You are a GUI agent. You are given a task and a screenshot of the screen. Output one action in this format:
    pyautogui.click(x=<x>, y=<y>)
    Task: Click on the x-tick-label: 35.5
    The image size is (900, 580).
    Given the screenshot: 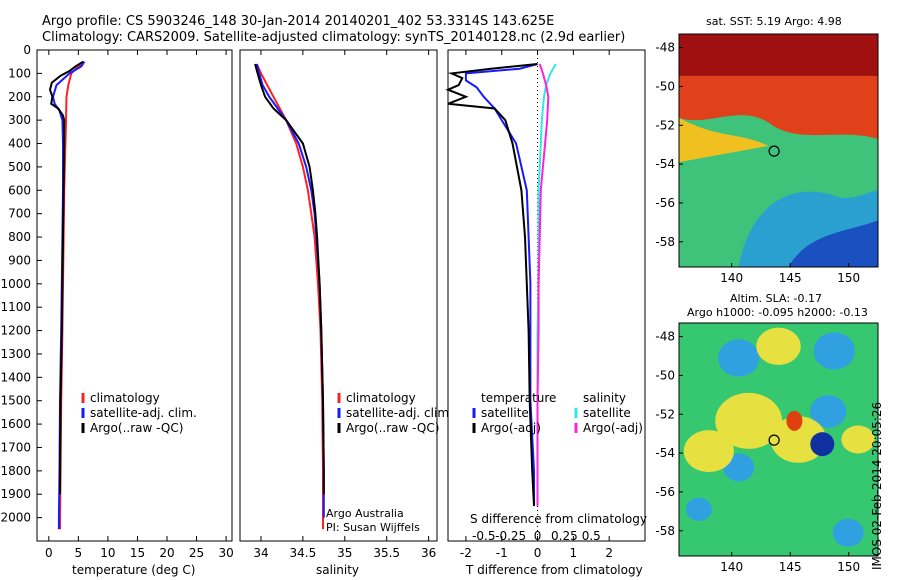 What is the action you would take?
    pyautogui.click(x=386, y=553)
    